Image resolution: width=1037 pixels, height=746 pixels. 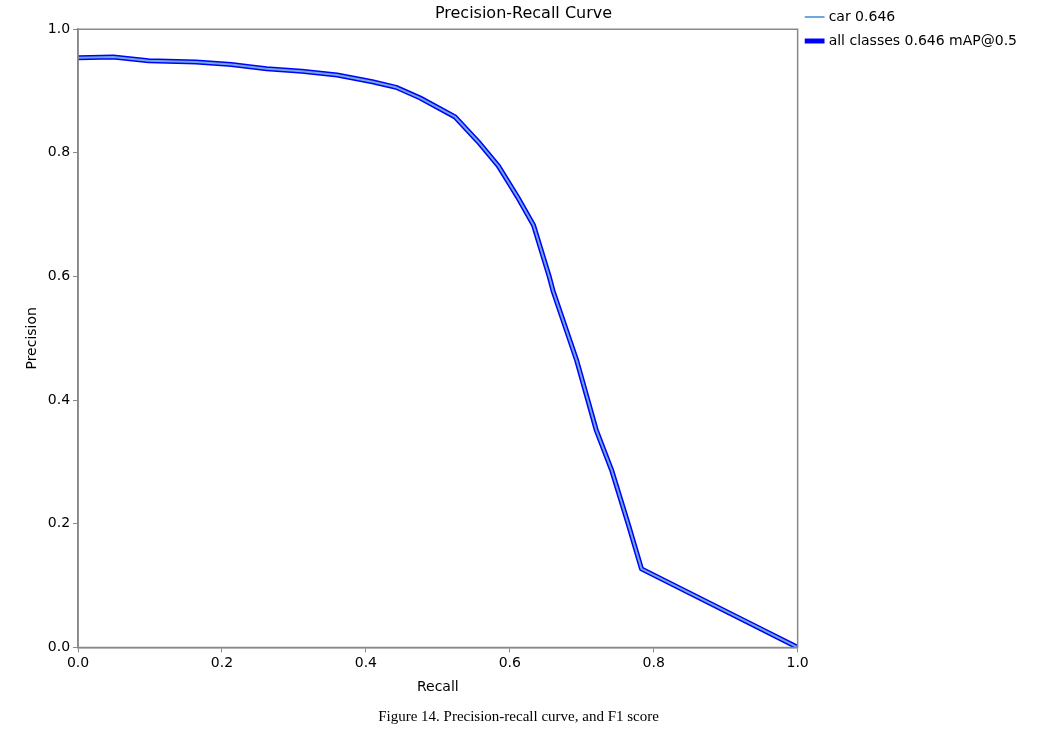 I want to click on x-tick-label: 0.4, so click(x=366, y=662).